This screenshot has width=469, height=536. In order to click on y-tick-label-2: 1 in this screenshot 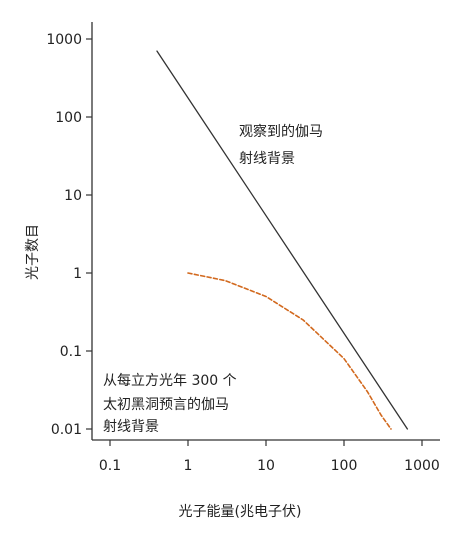, I will do `click(77, 274)`.